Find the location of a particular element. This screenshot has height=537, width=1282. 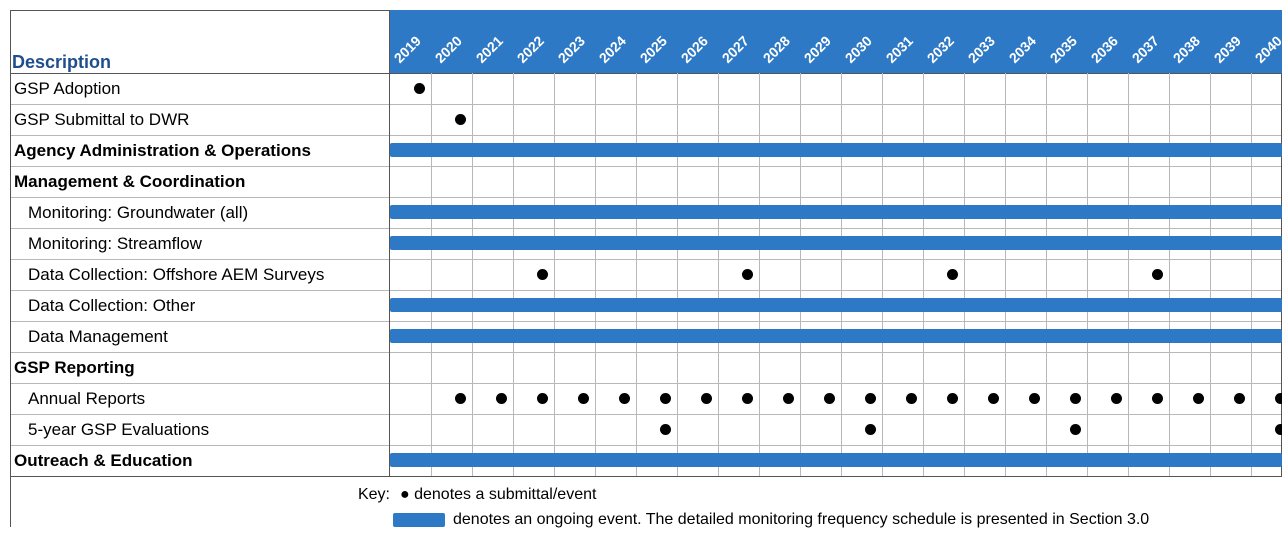

event-dot-2023 is located at coordinates (583, 398).